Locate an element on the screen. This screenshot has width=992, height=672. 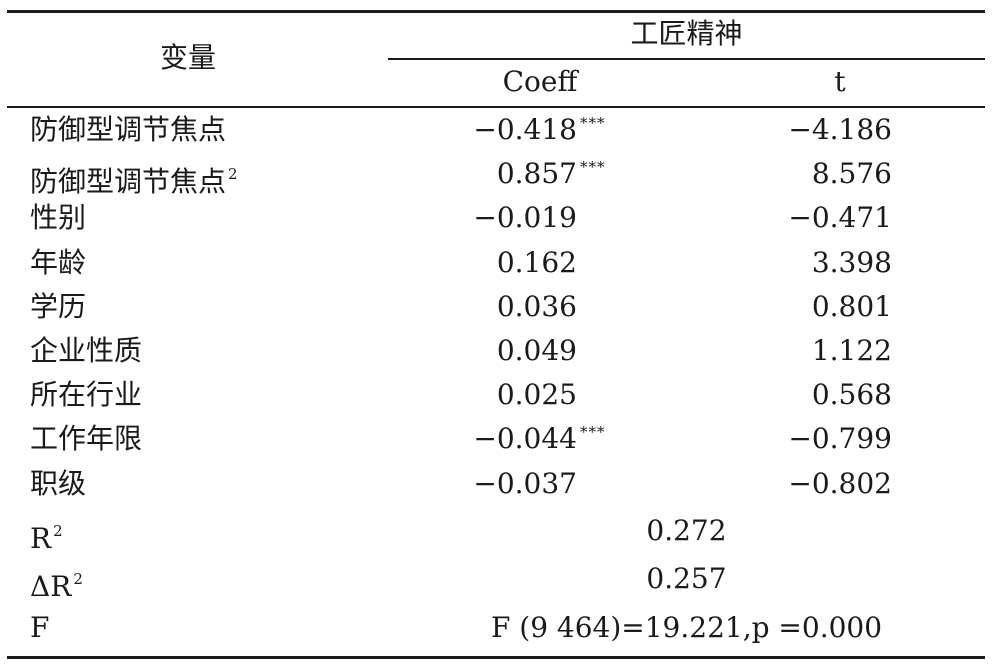
t-value: 1.122 is located at coordinates (851, 350).